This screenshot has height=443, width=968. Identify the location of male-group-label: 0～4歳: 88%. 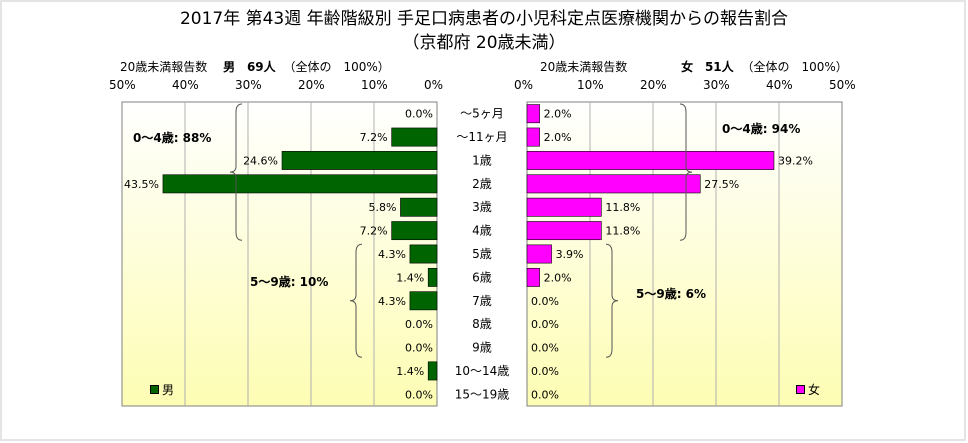
(172, 137).